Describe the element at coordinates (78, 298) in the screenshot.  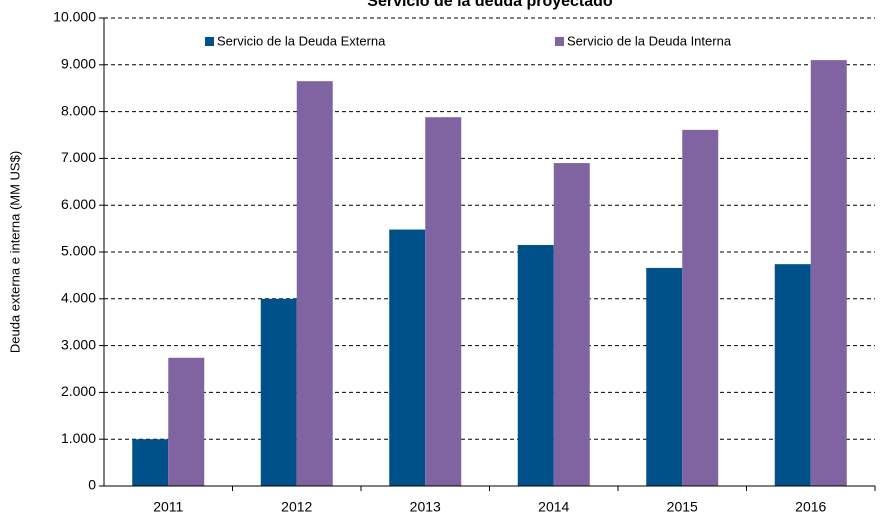
I see `y-tick-label: 4.000` at that location.